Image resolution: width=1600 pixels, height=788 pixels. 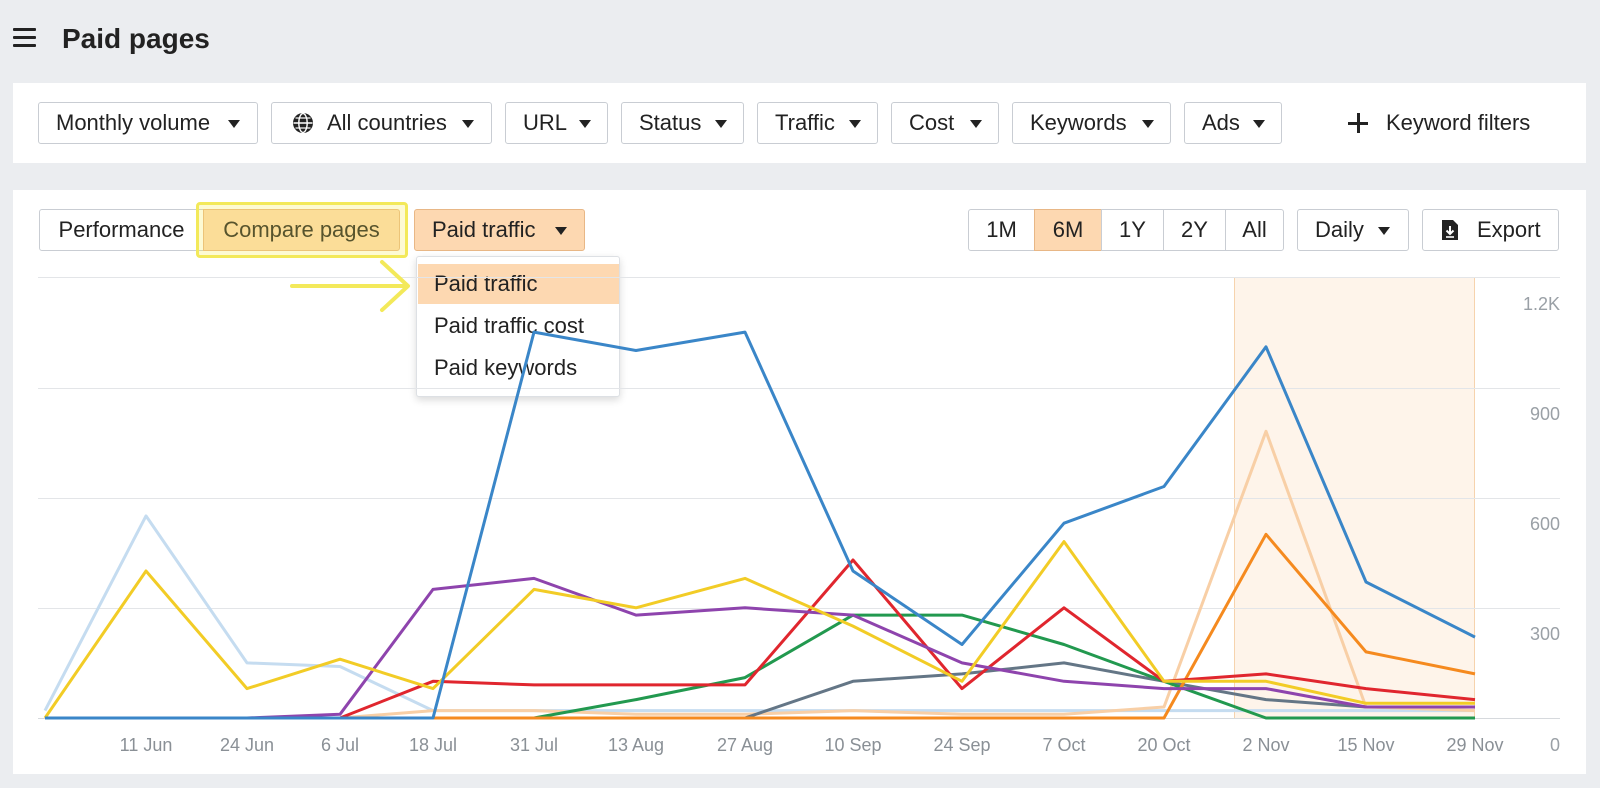 I want to click on ads-dropdown: Ads, so click(x=1233, y=123).